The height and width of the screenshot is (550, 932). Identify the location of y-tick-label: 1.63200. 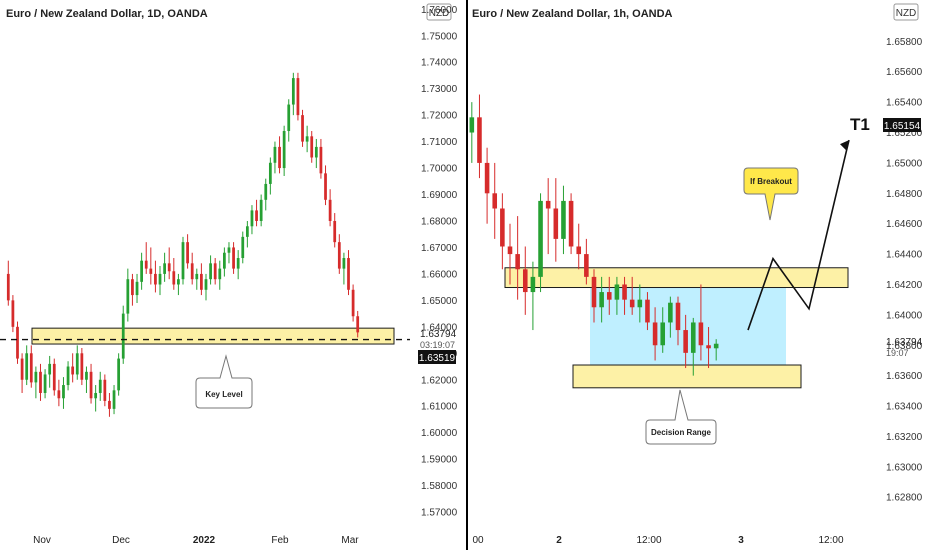
(904, 437).